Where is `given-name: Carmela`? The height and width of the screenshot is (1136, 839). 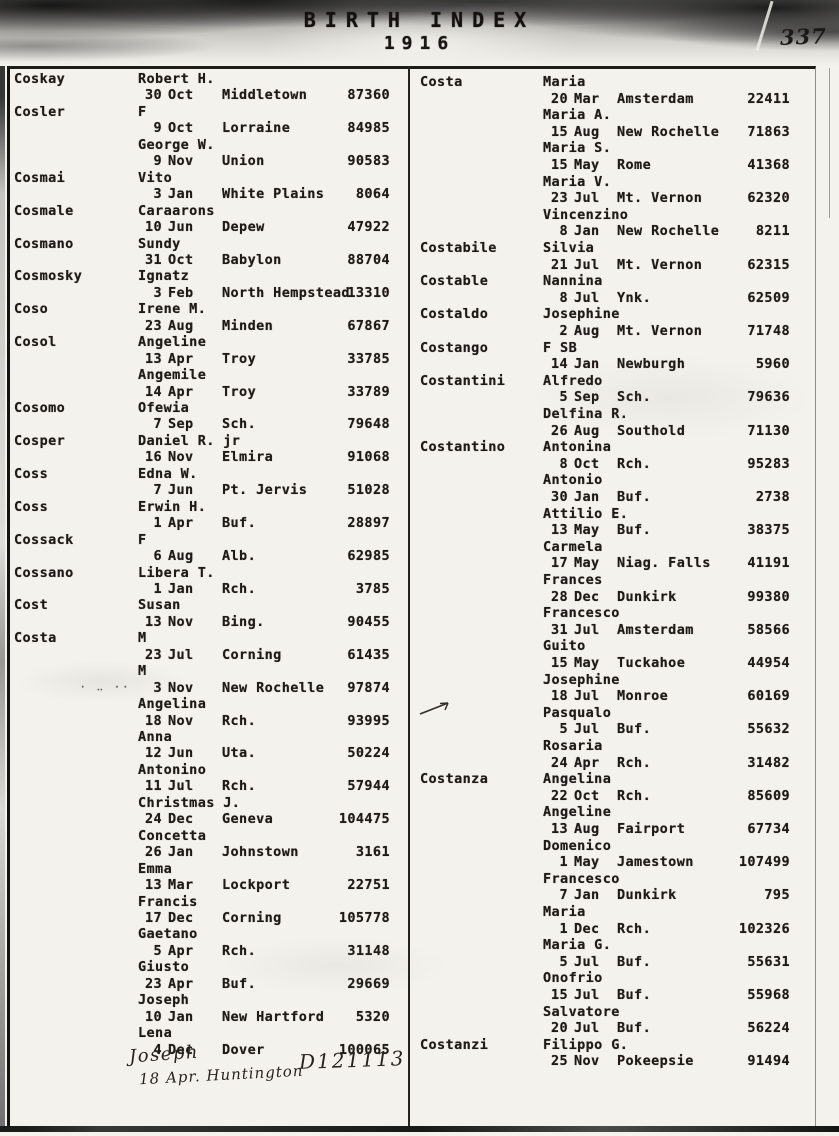 given-name: Carmela is located at coordinates (573, 546).